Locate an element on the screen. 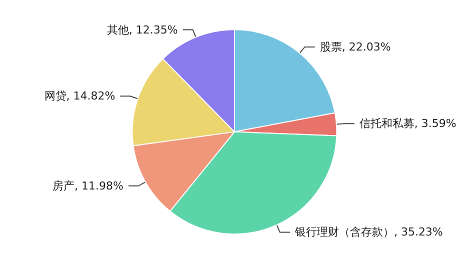 The height and width of the screenshot is (269, 469). slice-label: 其他, 12.35% is located at coordinates (142, 29).